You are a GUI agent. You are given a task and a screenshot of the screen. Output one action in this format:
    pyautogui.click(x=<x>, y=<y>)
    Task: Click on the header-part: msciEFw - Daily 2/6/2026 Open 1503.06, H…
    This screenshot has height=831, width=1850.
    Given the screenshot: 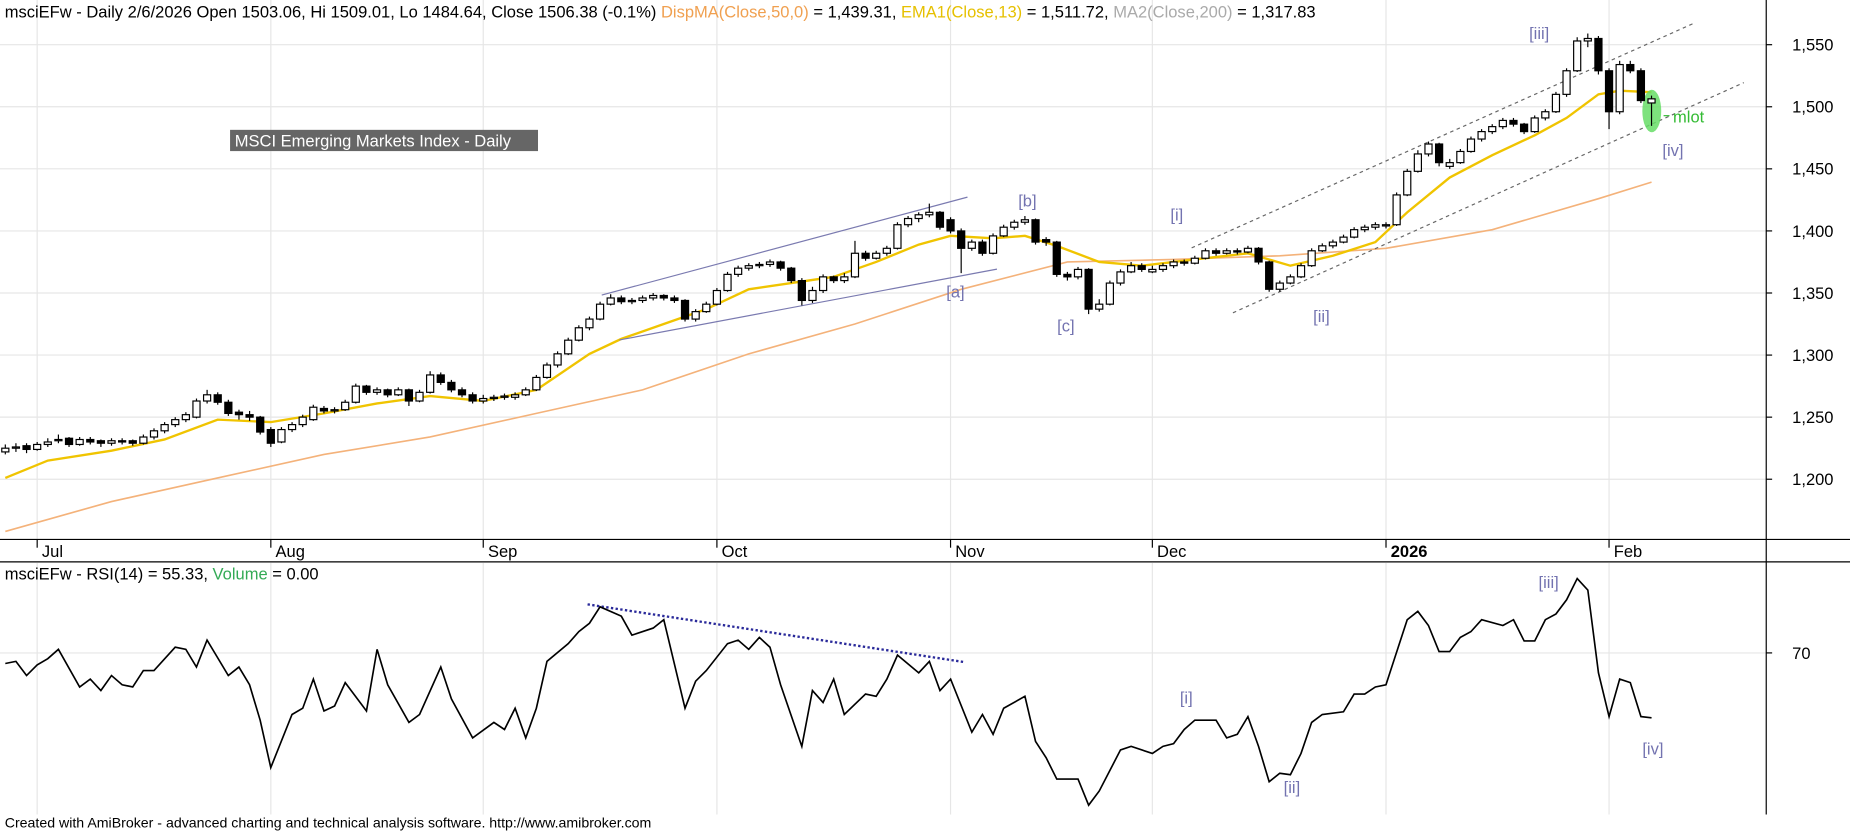 What is the action you would take?
    pyautogui.click(x=333, y=12)
    